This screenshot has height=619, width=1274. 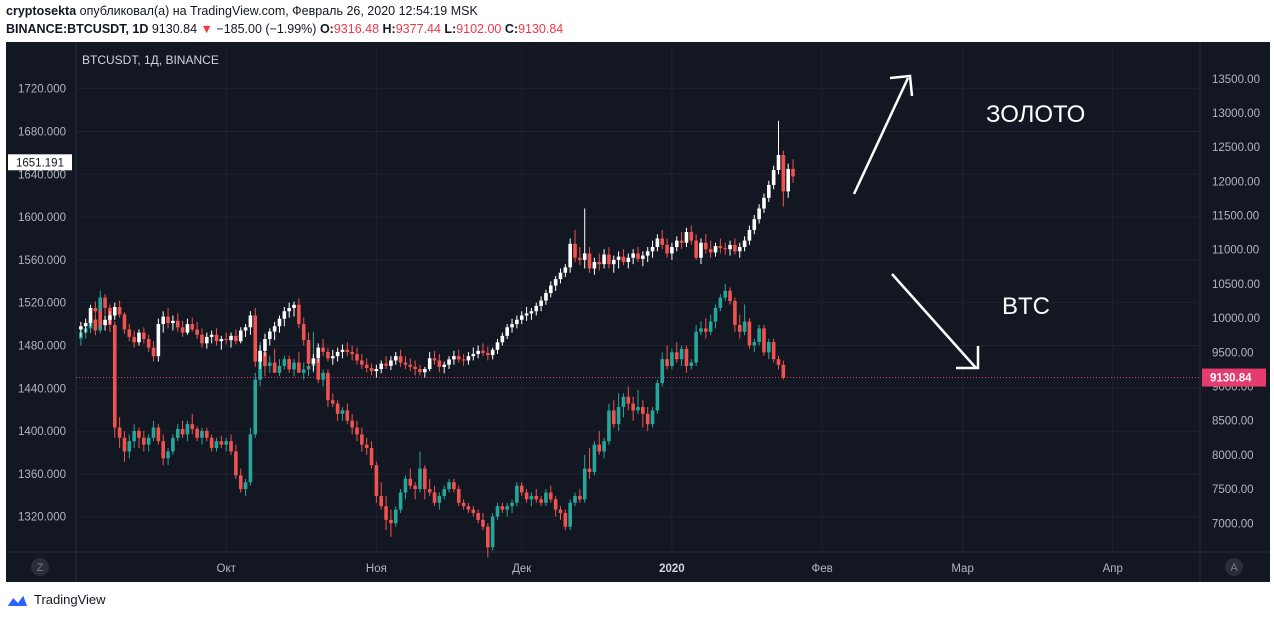 I want to click on right-tick-label: 11500.00, so click(x=1235, y=217).